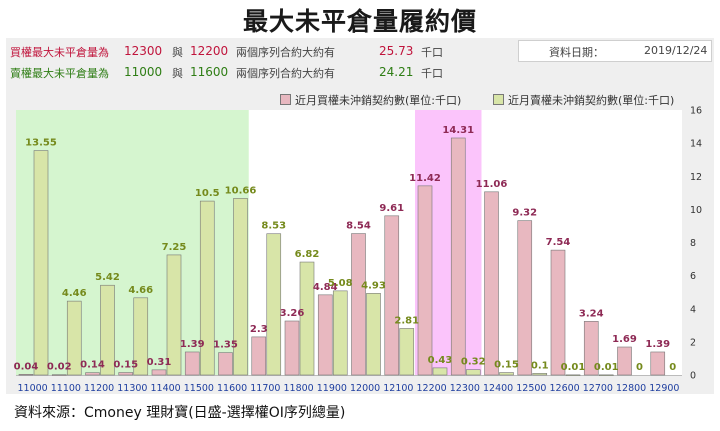  What do you see at coordinates (458, 130) in the screenshot?
I see `call-value-label: 14.31` at bounding box center [458, 130].